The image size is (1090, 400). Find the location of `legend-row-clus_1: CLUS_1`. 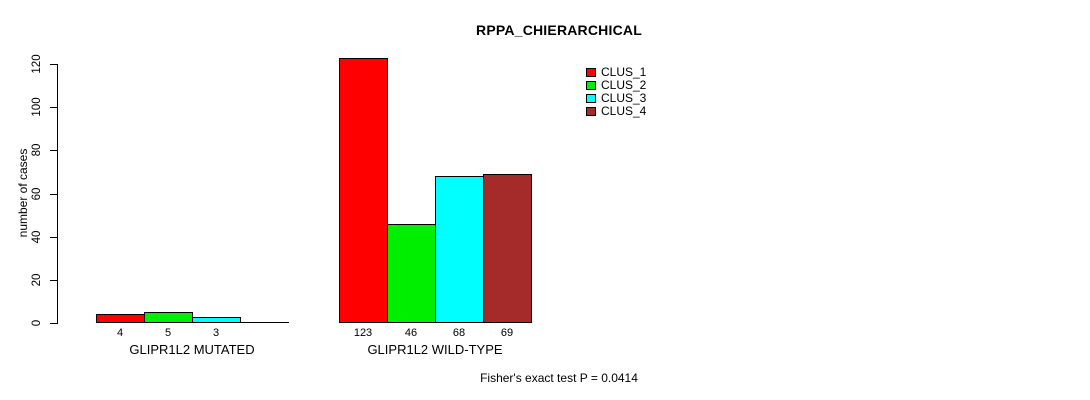

legend-row-clus_1: CLUS_1 is located at coordinates (616, 72).